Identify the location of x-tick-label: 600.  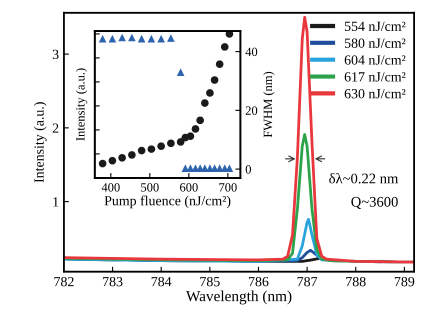
(189, 187).